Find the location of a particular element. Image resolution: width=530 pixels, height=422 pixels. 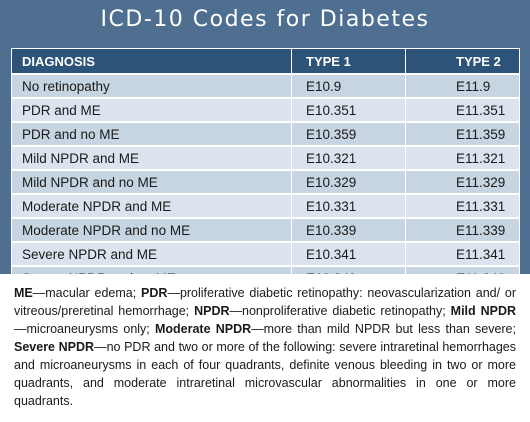

header-type-1: TYPE 1 is located at coordinates (348, 61).